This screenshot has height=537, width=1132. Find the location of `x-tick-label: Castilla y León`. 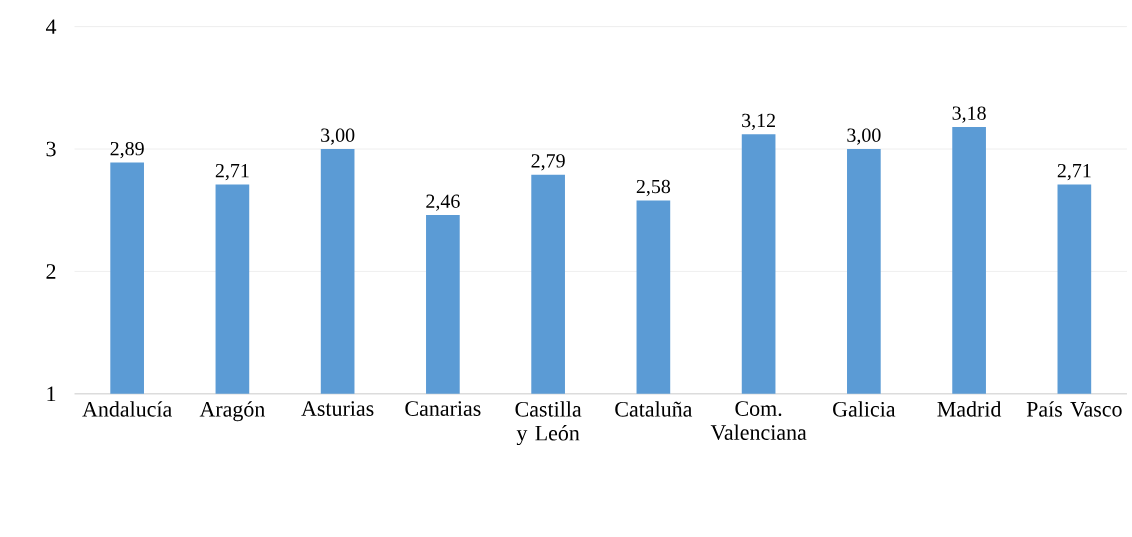

x-tick-label: Castilla y León is located at coordinates (548, 423).